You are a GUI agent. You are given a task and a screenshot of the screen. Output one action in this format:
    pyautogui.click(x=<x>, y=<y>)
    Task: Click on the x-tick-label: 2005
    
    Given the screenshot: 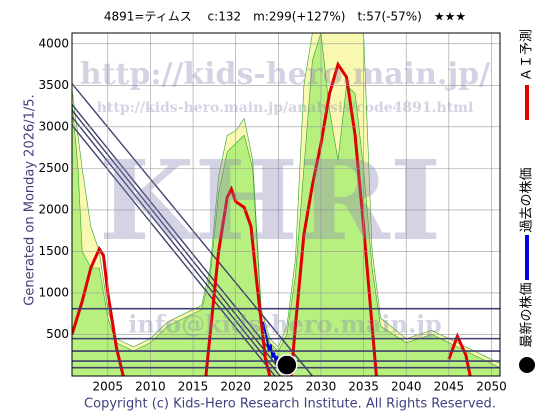 What is the action you would take?
    pyautogui.click(x=108, y=387)
    